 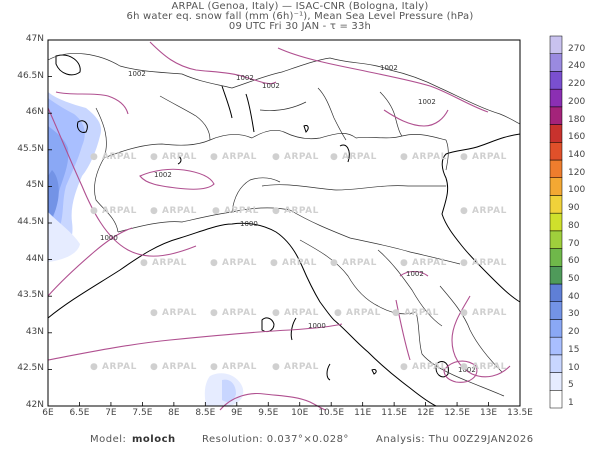 I want to click on colorbar-label: 70, so click(x=574, y=243).